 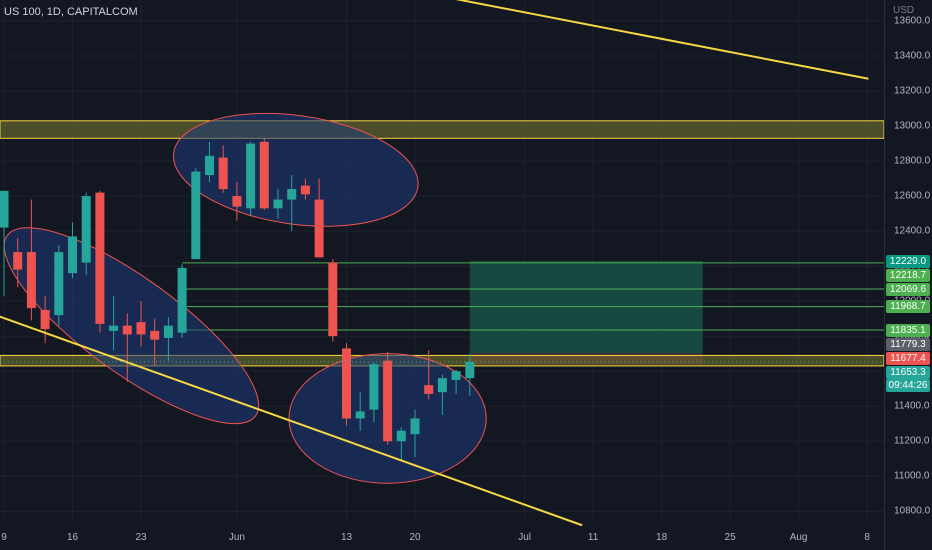 I want to click on currency-label: USD, so click(x=904, y=10).